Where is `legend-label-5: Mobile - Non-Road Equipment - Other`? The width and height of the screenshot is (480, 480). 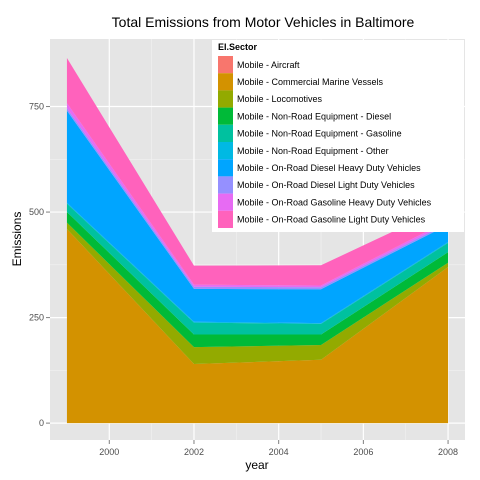 legend-label-5: Mobile - Non-Road Equipment - Other is located at coordinates (313, 151).